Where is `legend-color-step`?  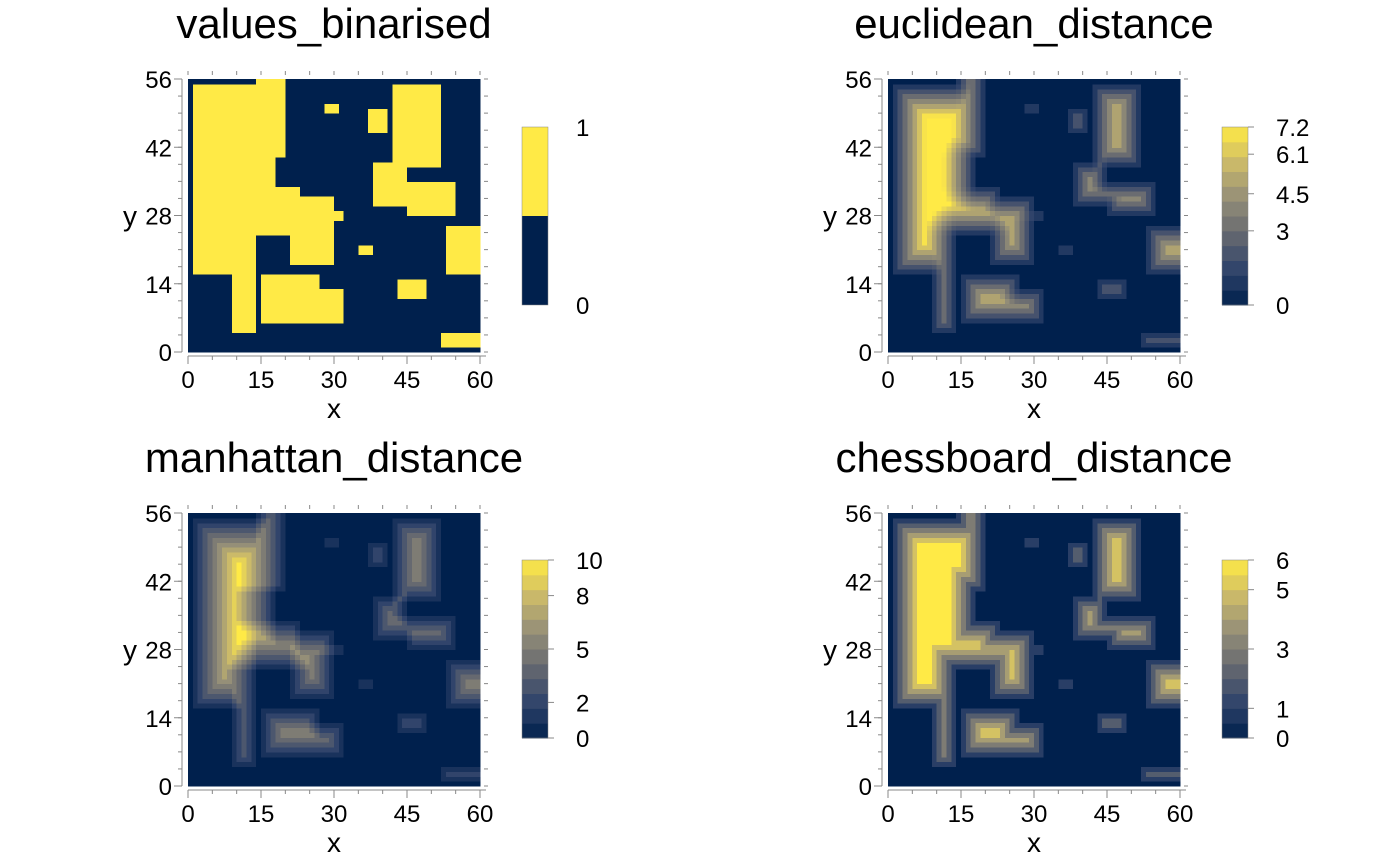
legend-color-step is located at coordinates (1235, 268).